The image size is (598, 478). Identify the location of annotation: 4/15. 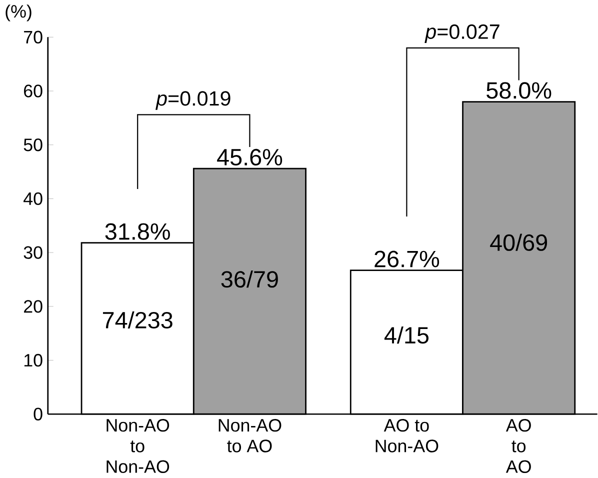
(406, 335).